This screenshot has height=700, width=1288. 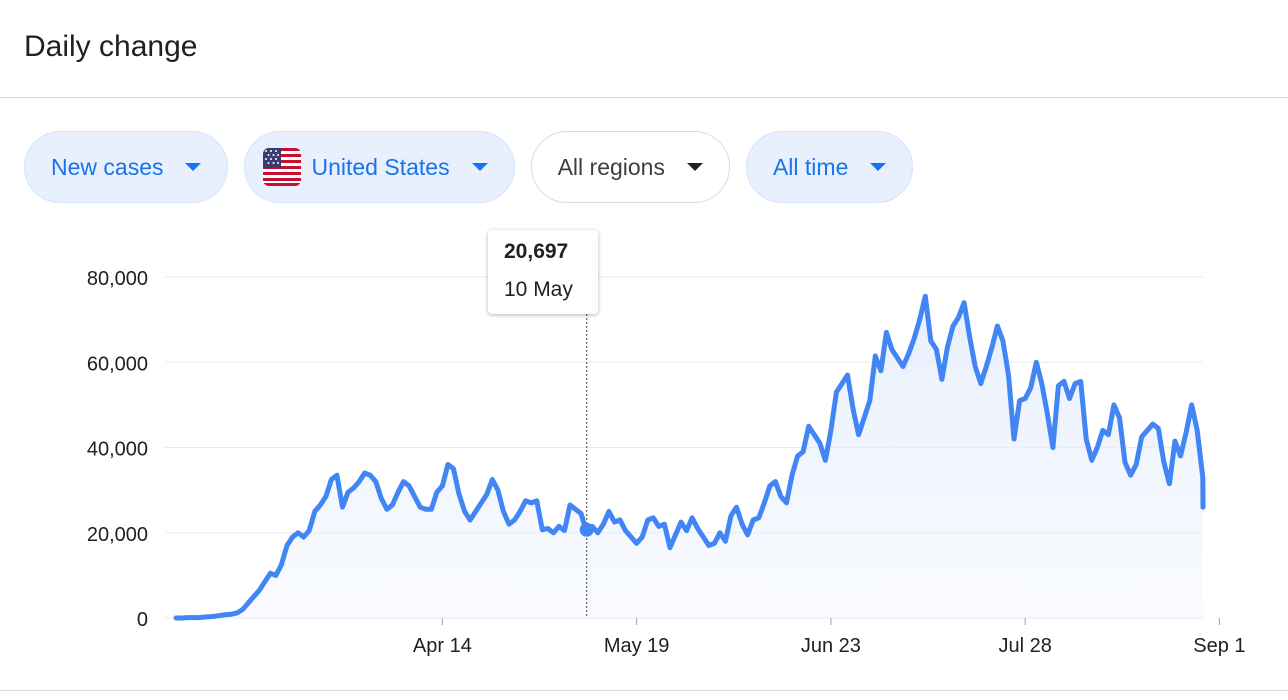 What do you see at coordinates (117, 364) in the screenshot?
I see `y-tick-label: 60,000` at bounding box center [117, 364].